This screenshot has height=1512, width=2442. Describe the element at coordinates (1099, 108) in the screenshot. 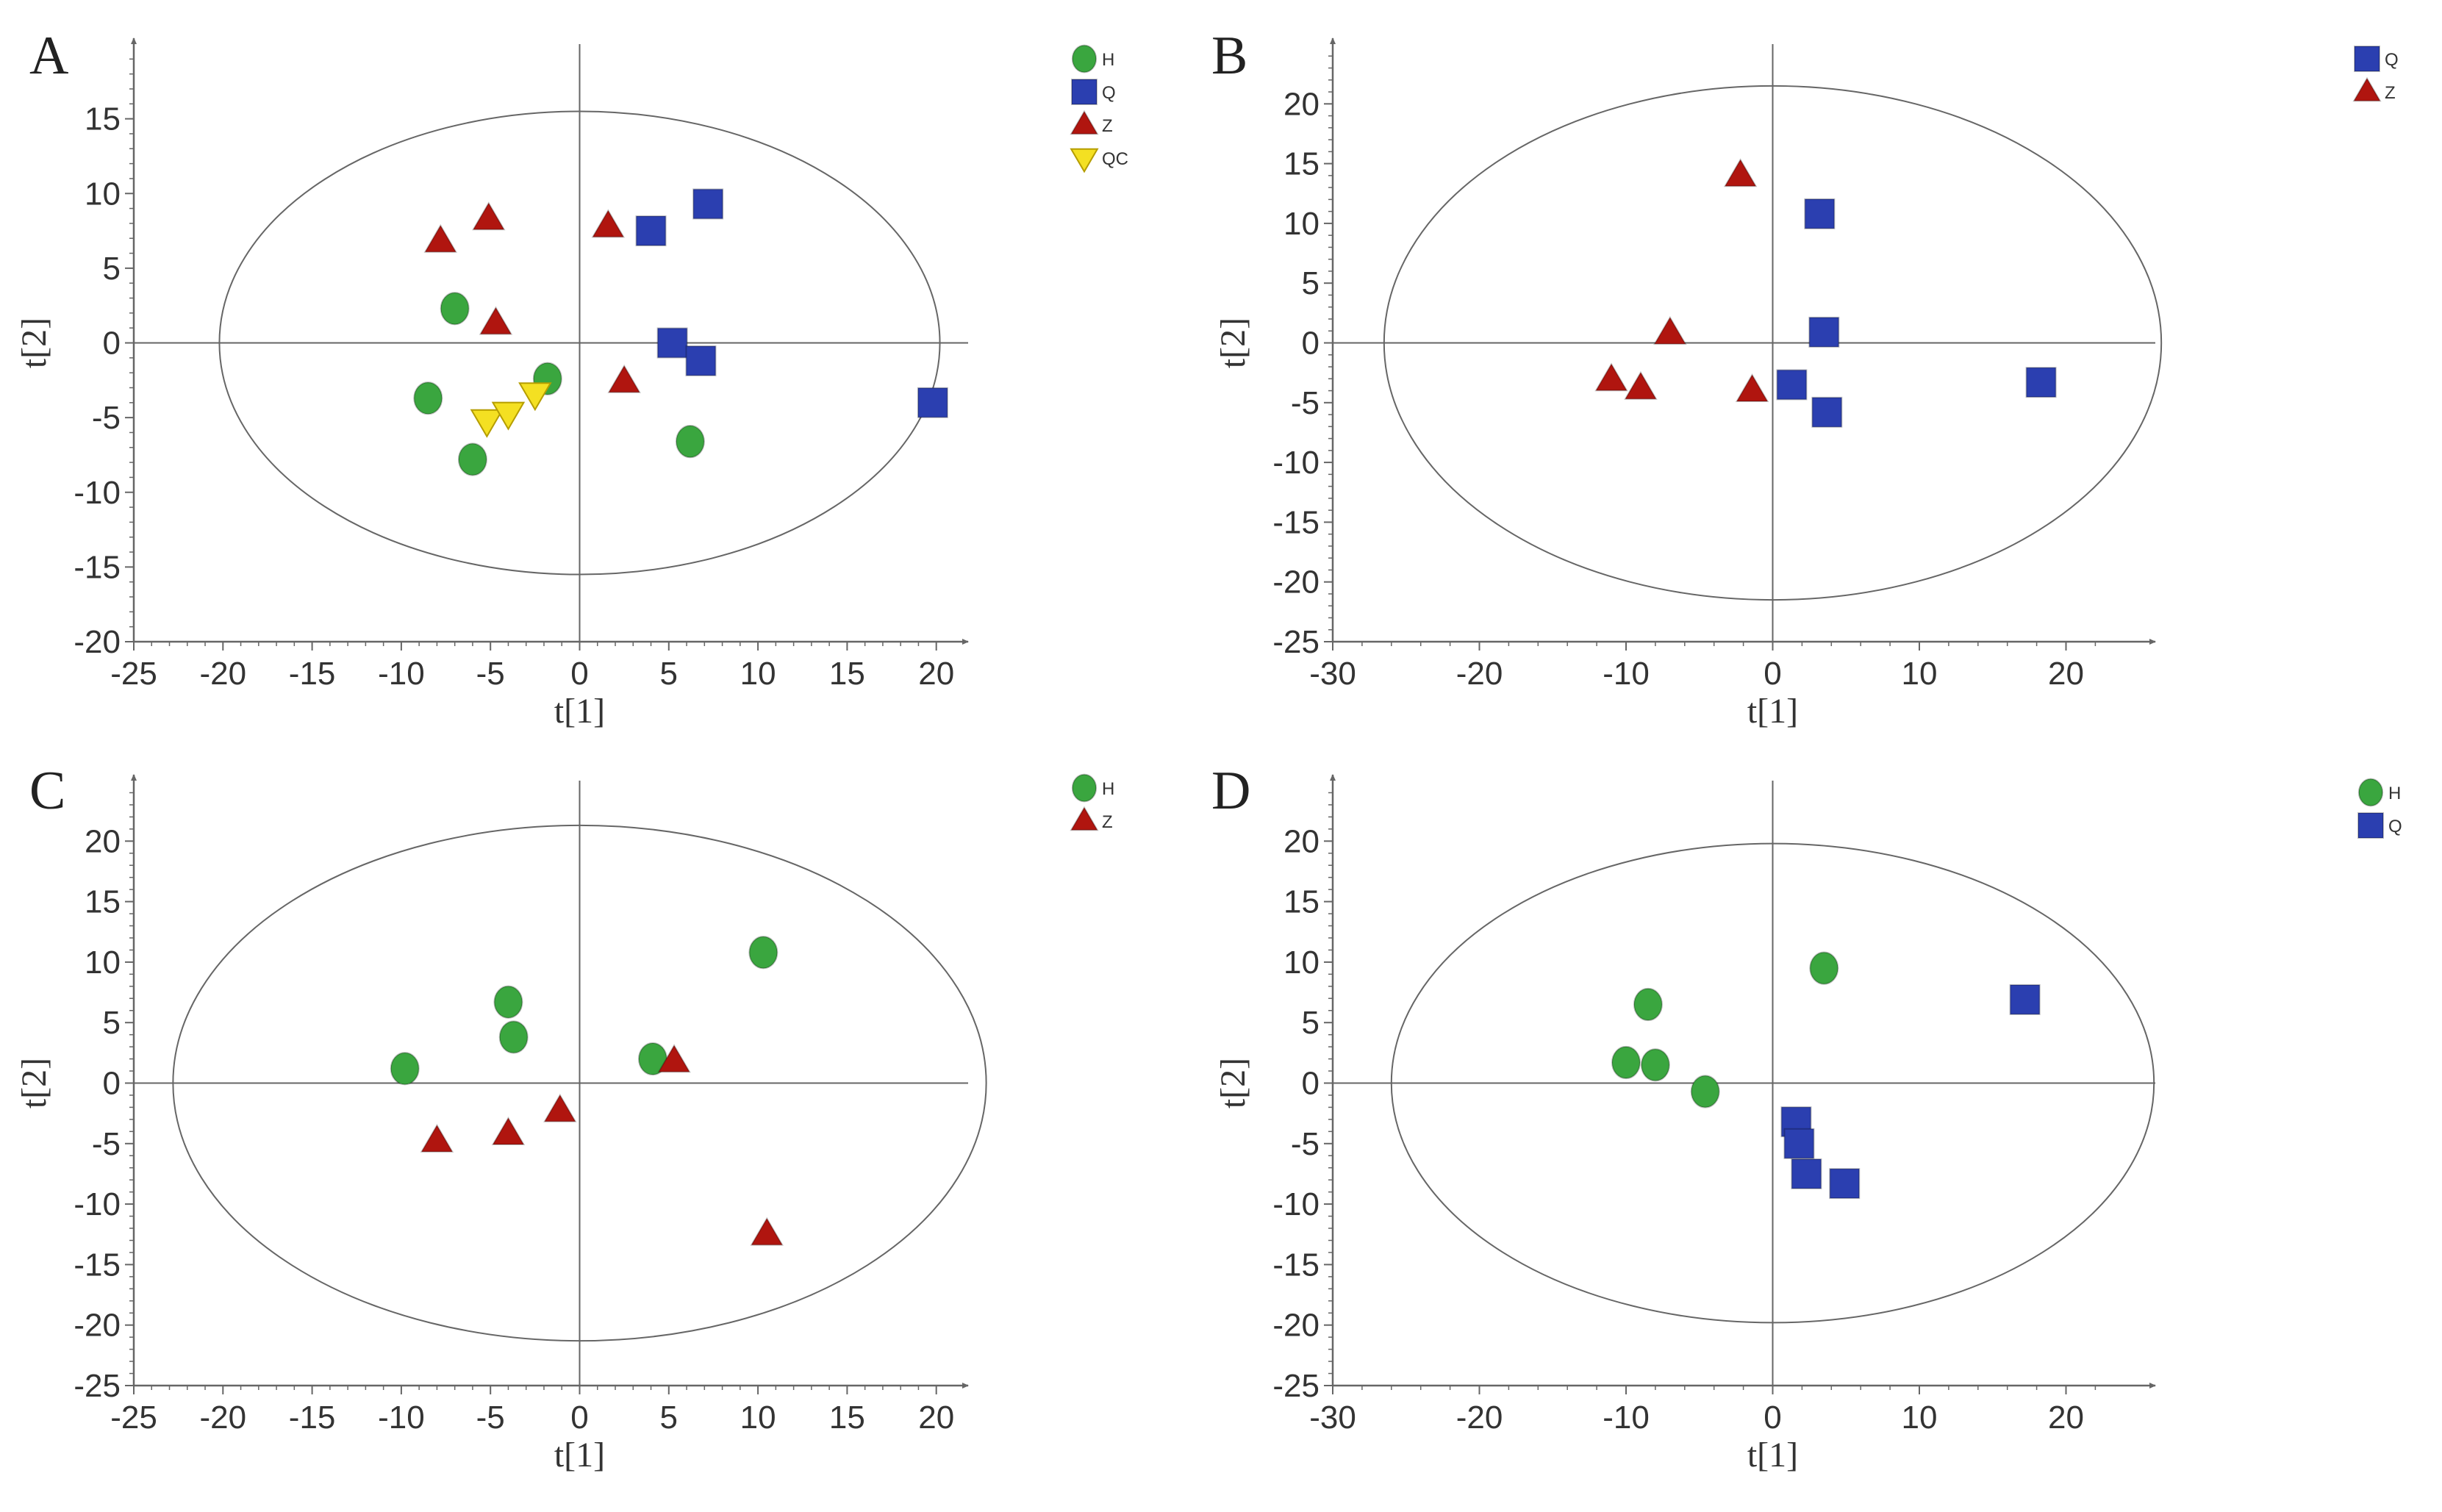

I see `legend: HQZ QC` at that location.